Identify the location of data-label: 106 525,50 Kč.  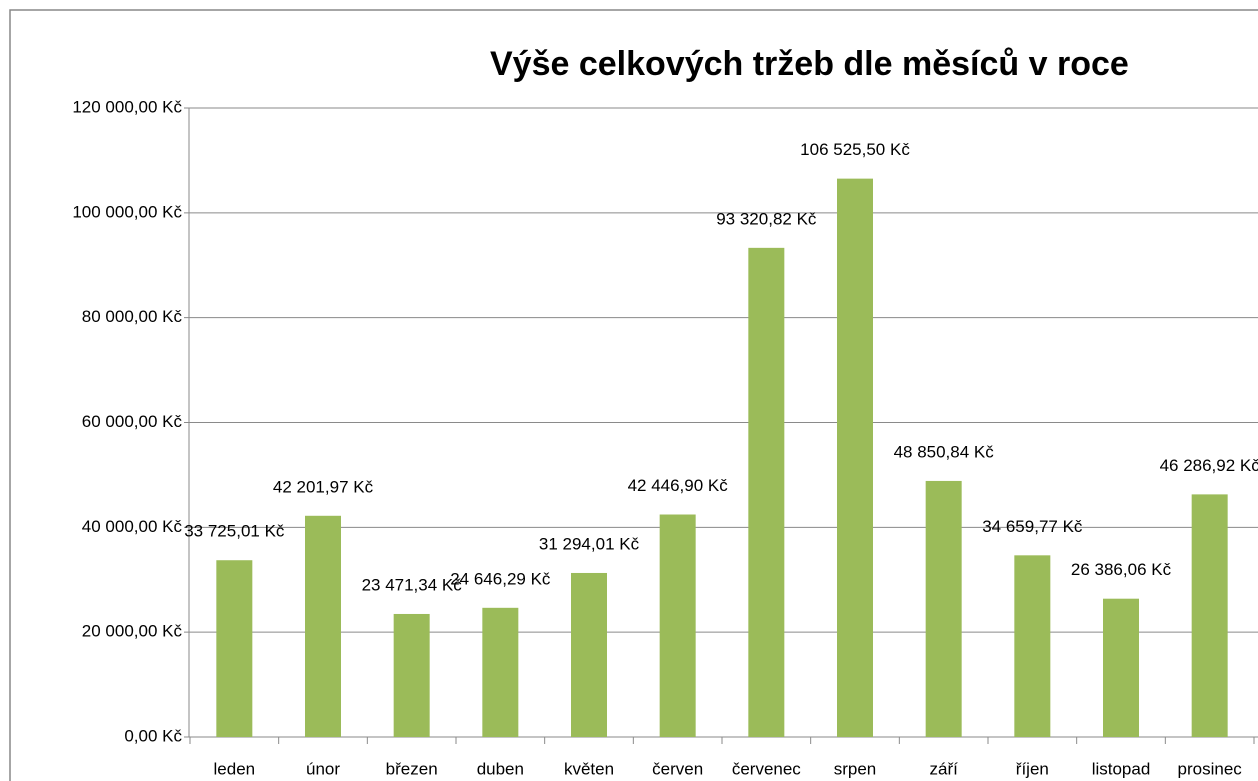
(855, 149).